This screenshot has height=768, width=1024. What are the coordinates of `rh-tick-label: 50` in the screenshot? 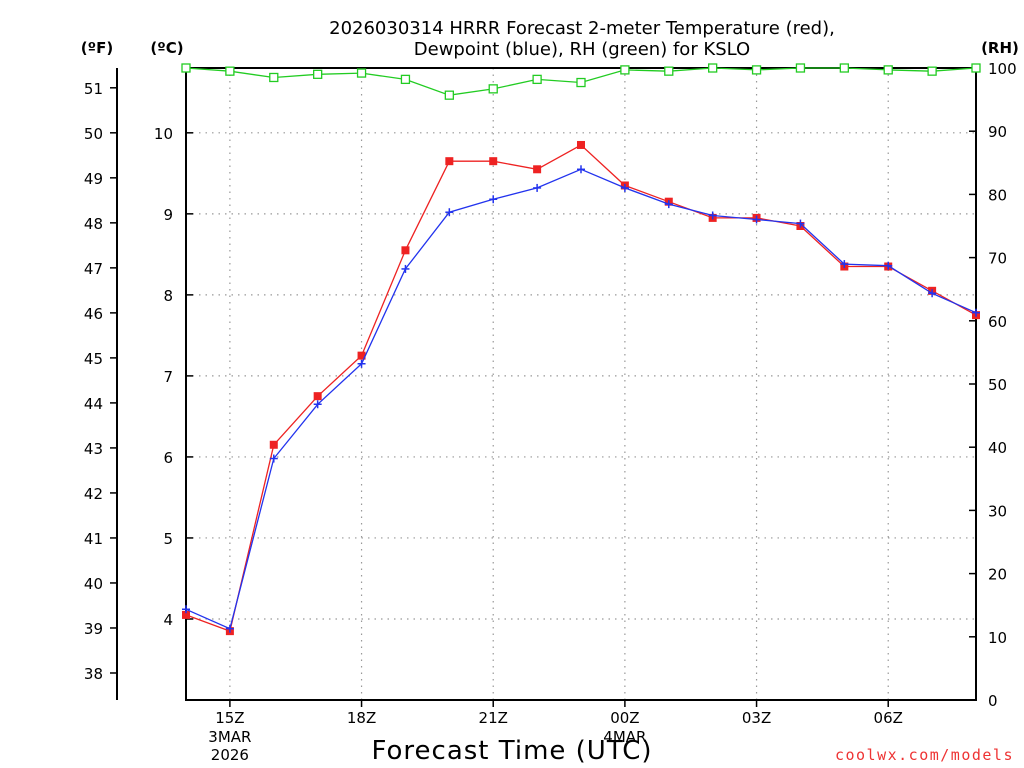 It's located at (997, 385).